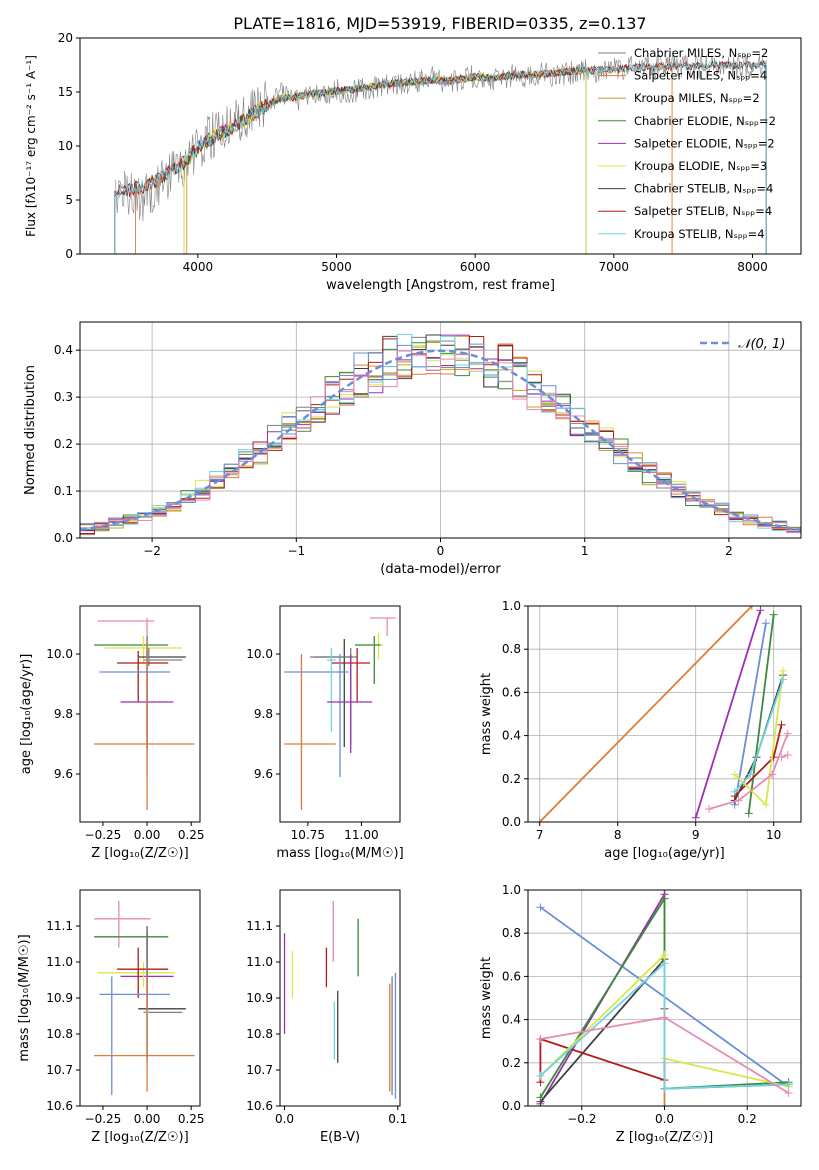  What do you see at coordinates (259, 998) in the screenshot?
I see `y-tick-label: 10.9` at bounding box center [259, 998].